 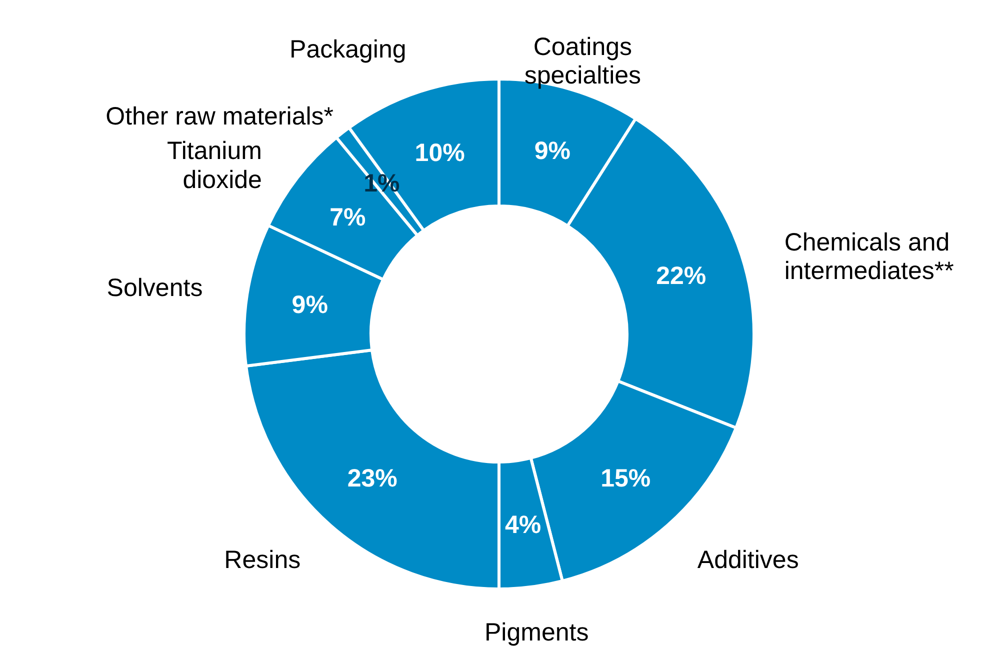 What do you see at coordinates (536, 632) in the screenshot?
I see `slice-label: Pigments` at bounding box center [536, 632].